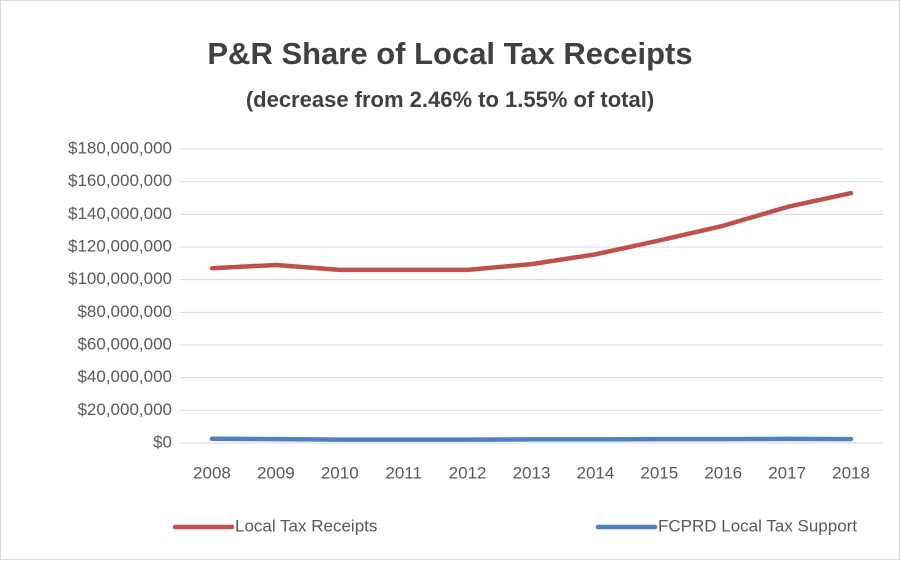 The height and width of the screenshot is (561, 901). What do you see at coordinates (124, 376) in the screenshot?
I see `y-tick-label: $40,000,000` at bounding box center [124, 376].